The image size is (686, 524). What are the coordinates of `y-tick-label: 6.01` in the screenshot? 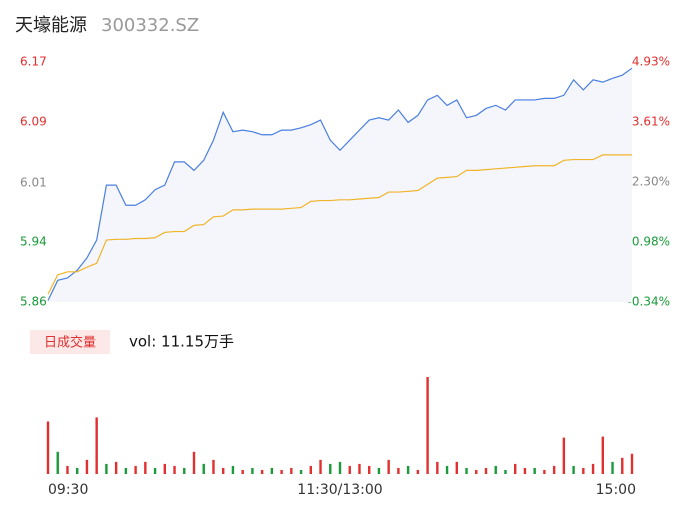 It's located at (33, 182).